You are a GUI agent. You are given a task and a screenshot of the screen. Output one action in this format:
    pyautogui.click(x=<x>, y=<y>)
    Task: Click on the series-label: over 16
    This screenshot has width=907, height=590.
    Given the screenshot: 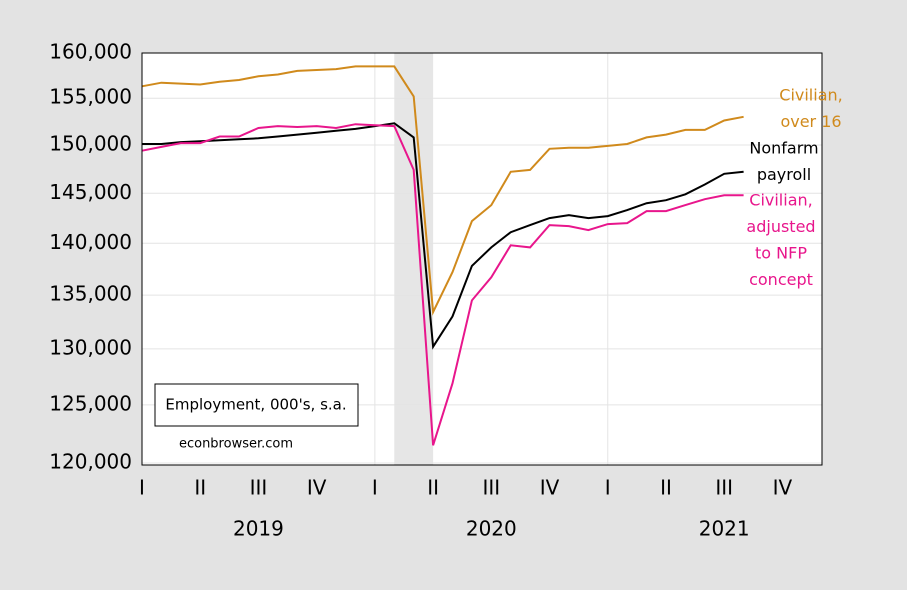 What is the action you would take?
    pyautogui.click(x=810, y=121)
    